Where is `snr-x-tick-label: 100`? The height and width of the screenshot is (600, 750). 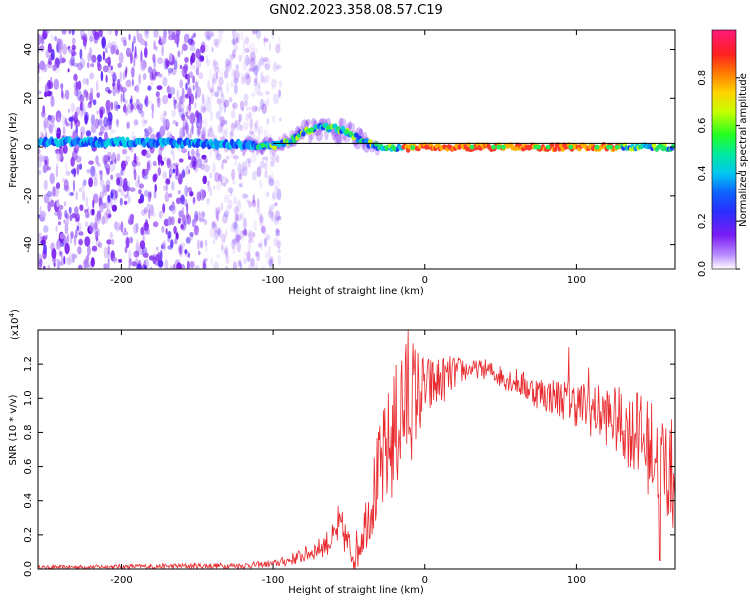
snr-x-tick-label: 100 is located at coordinates (576, 580).